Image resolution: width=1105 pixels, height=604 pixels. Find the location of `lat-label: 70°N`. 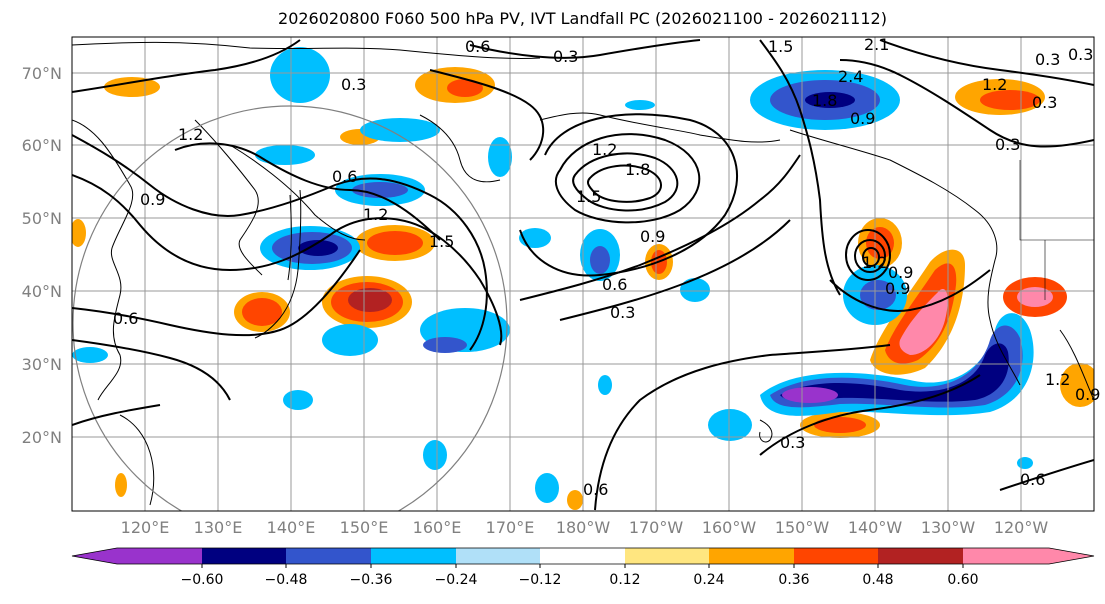

lat-label: 70°N is located at coordinates (42, 73).